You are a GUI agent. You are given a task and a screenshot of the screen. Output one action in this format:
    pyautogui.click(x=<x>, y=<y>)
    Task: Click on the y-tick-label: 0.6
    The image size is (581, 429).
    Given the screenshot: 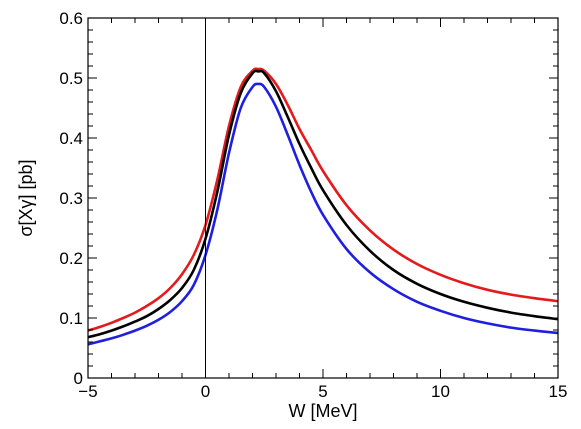 What is the action you would take?
    pyautogui.click(x=71, y=18)
    